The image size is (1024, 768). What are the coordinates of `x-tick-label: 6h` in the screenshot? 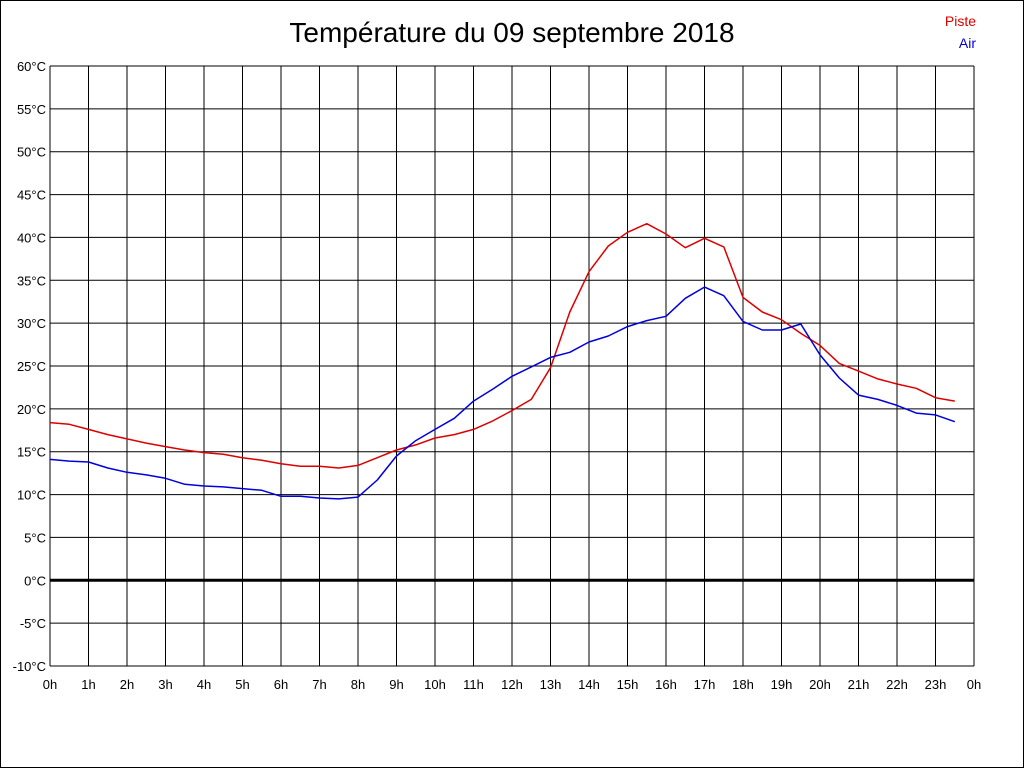 It's located at (281, 684).